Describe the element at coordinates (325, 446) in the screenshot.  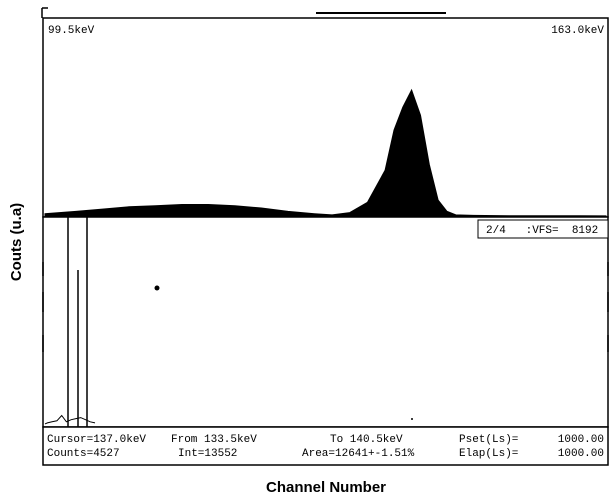
I see `status-bar` at that location.